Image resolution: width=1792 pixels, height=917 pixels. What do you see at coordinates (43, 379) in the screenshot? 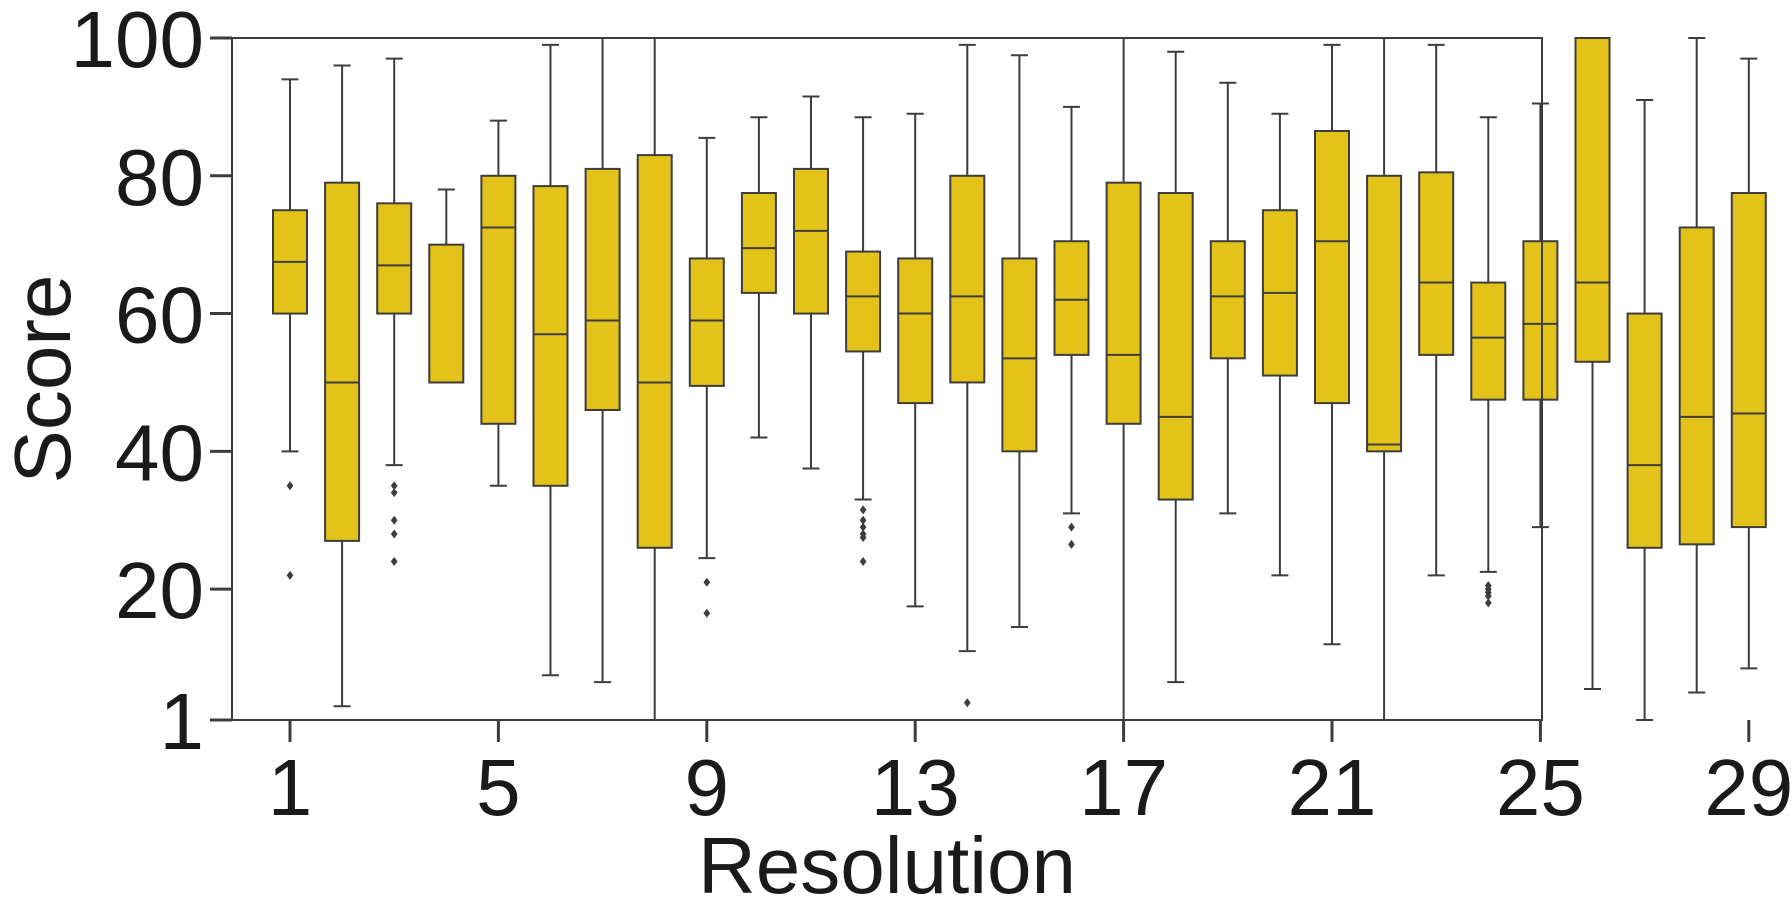
I see `y-axis-label: Score` at bounding box center [43, 379].